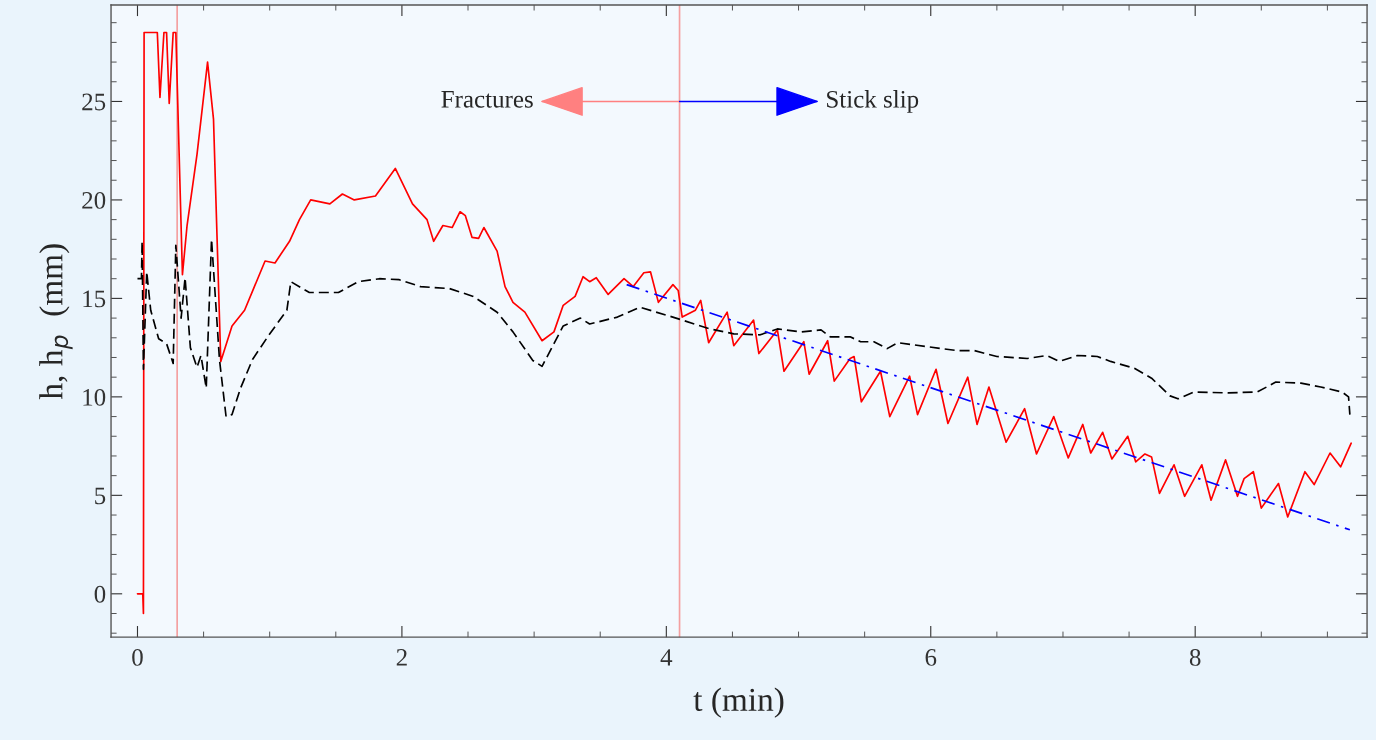 Image resolution: width=1376 pixels, height=740 pixels. Describe the element at coordinates (94, 397) in the screenshot. I see `y-tick-label: 10` at that location.